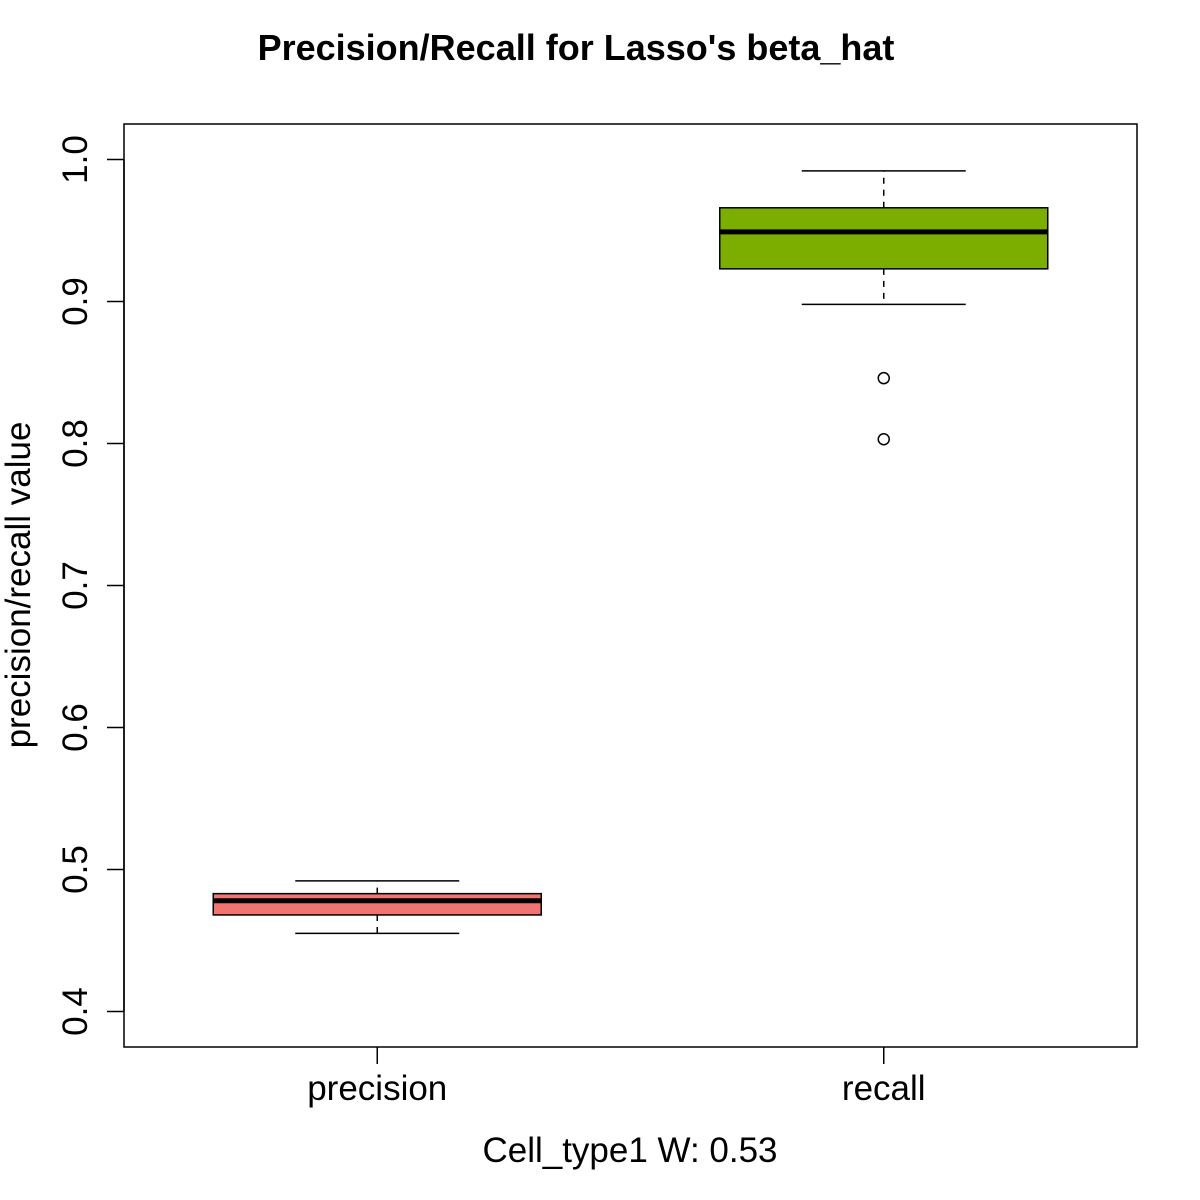 Image resolution: width=1200 pixels, height=1200 pixels. I want to click on x-tick-label: recall, so click(884, 1088).